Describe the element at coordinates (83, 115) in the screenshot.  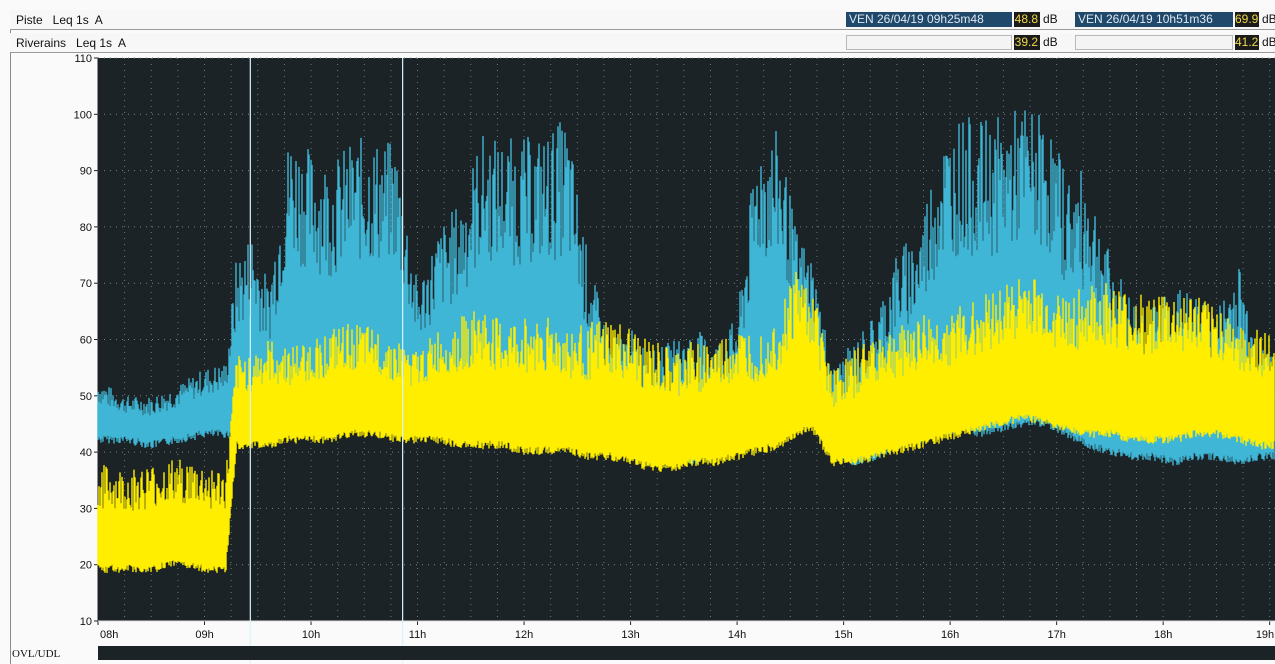
I see `y-tick-label: 100` at that location.